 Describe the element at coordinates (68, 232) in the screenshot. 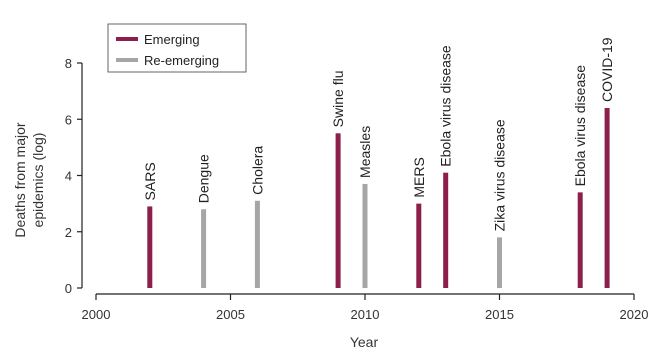

I see `y-tick-label-2: 2` at that location.